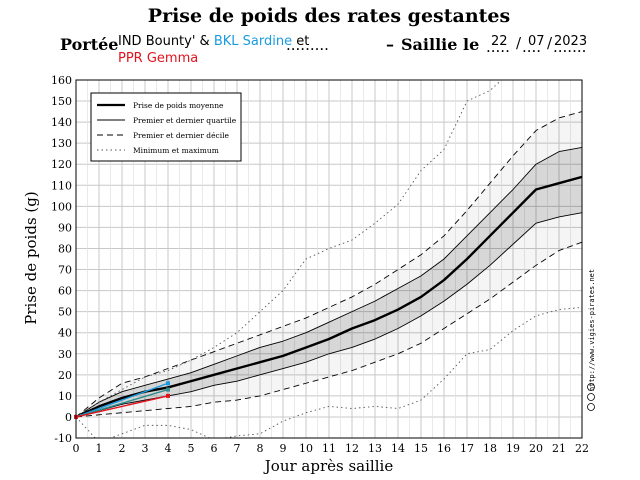 The image size is (640, 480). Describe the element at coordinates (122, 448) in the screenshot. I see `x-tick-label: 2` at that location.